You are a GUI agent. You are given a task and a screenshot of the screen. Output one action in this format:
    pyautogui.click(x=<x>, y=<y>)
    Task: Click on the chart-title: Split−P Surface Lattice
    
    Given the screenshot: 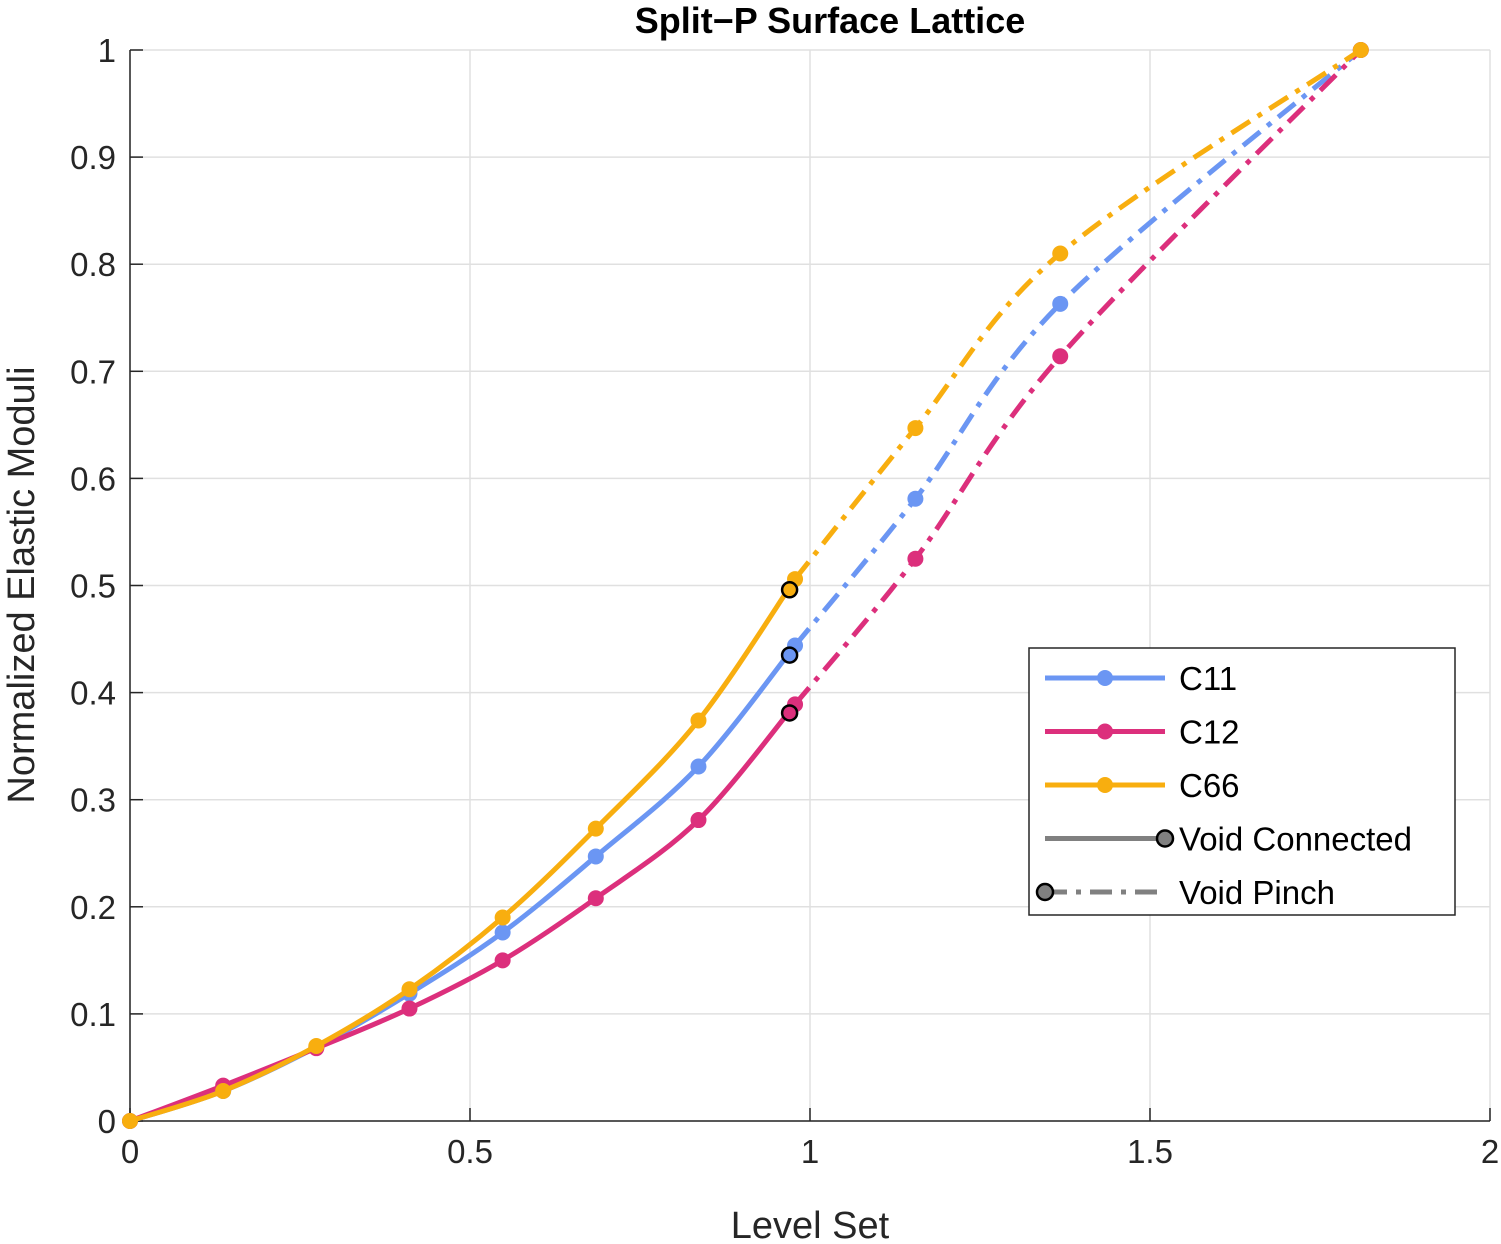 What is the action you would take?
    pyautogui.click(x=830, y=20)
    